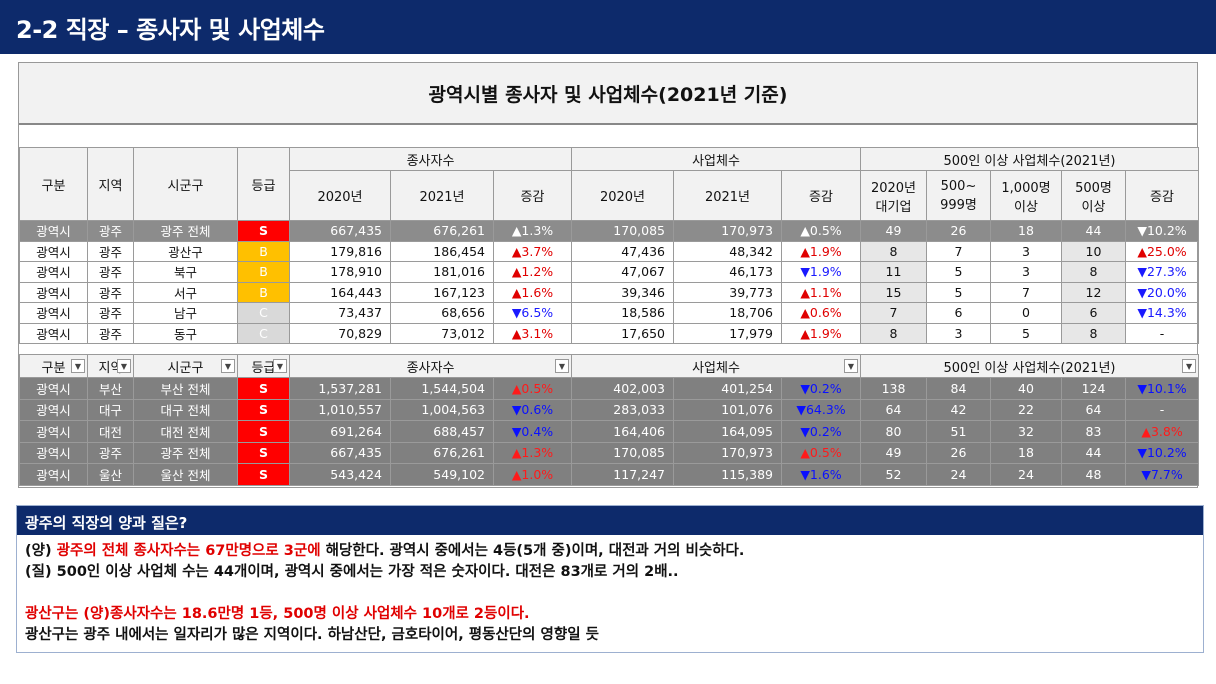 The image size is (1216, 684). I want to click on cell-ochg: ▼27.3%, so click(1162, 272).